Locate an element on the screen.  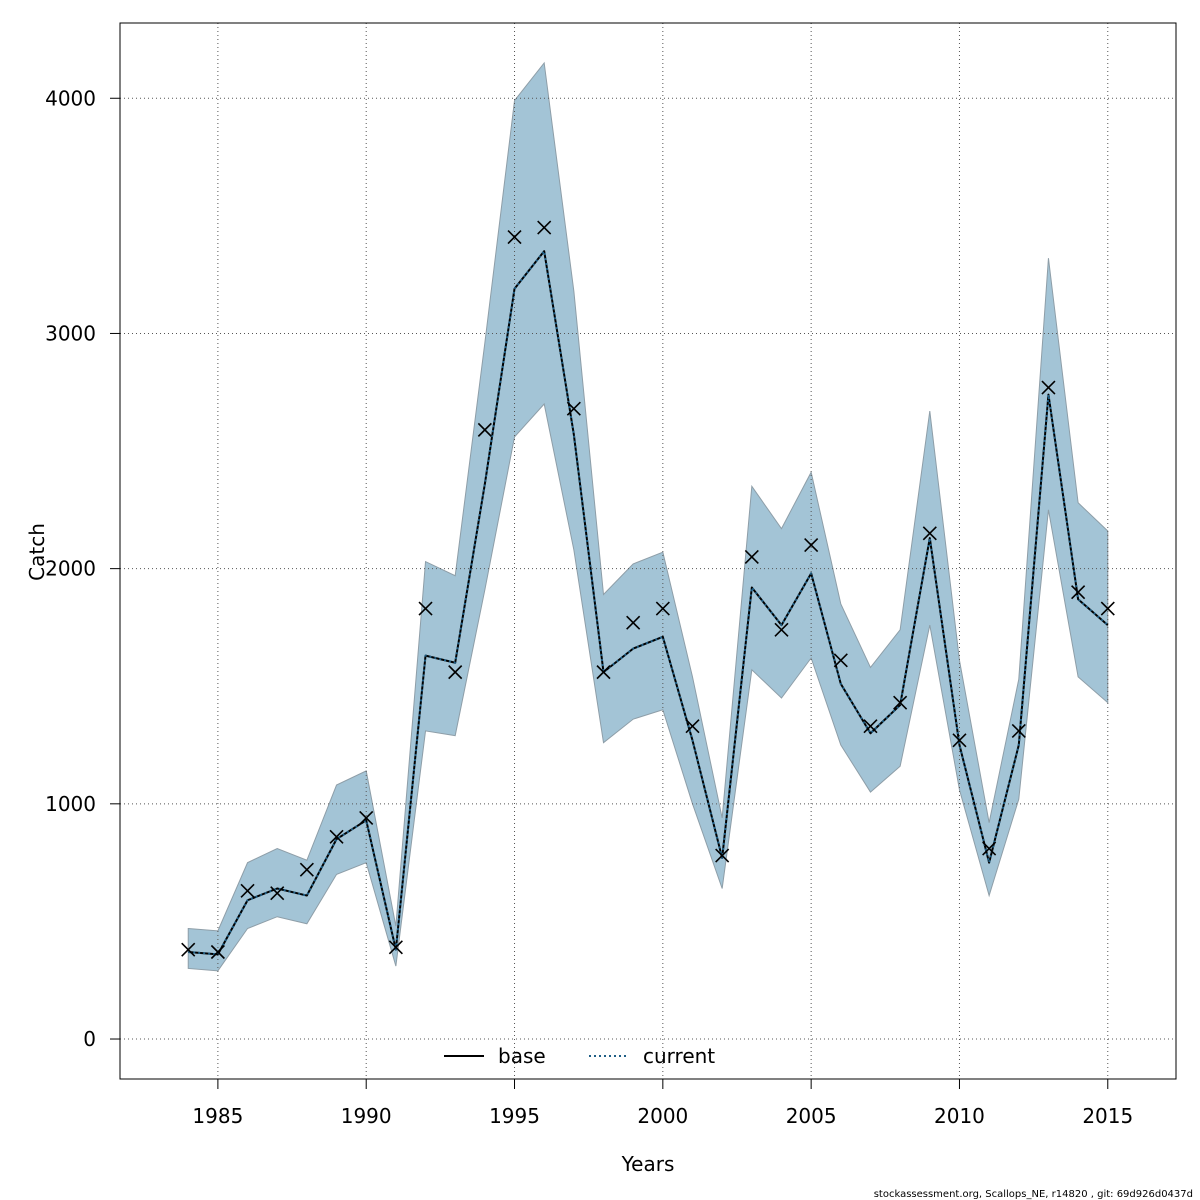
y-axis-title: Catch is located at coordinates (37, 552).